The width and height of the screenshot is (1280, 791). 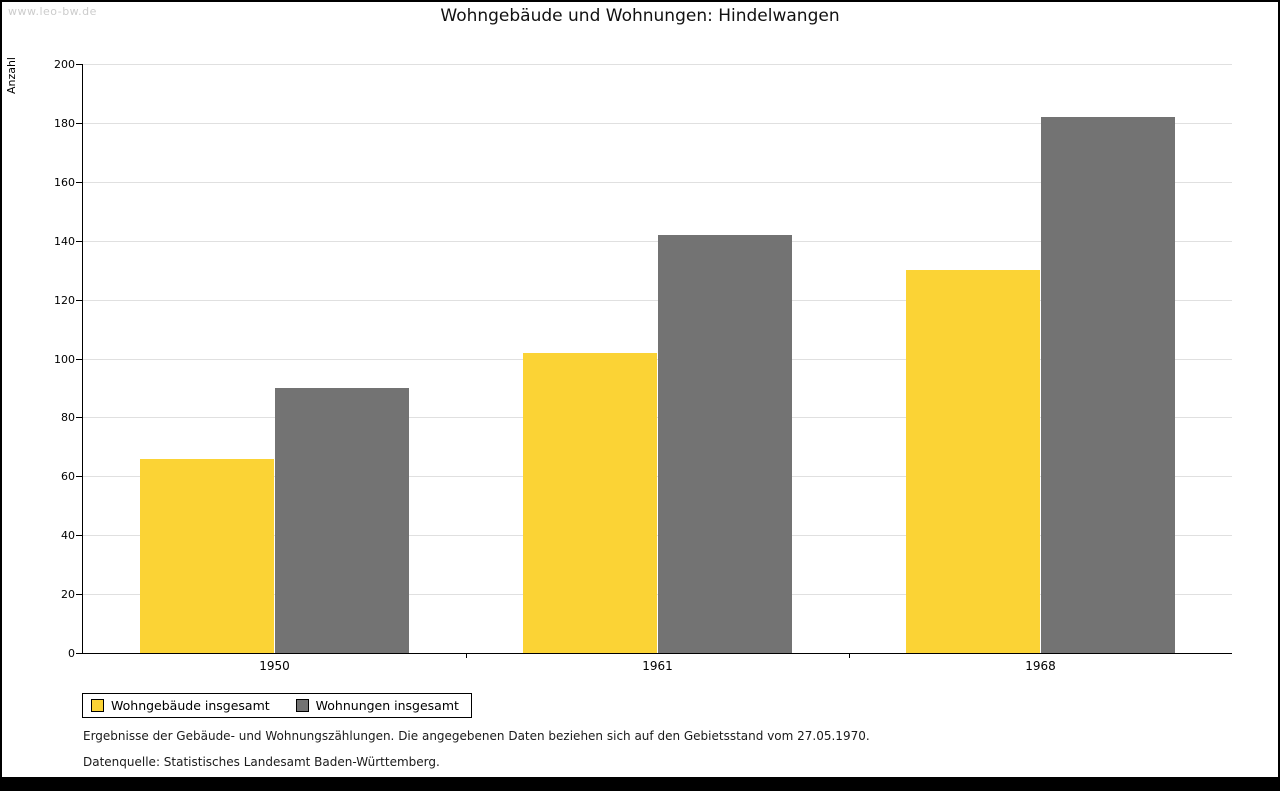 What do you see at coordinates (64, 300) in the screenshot?
I see `y-tick-label: 120` at bounding box center [64, 300].